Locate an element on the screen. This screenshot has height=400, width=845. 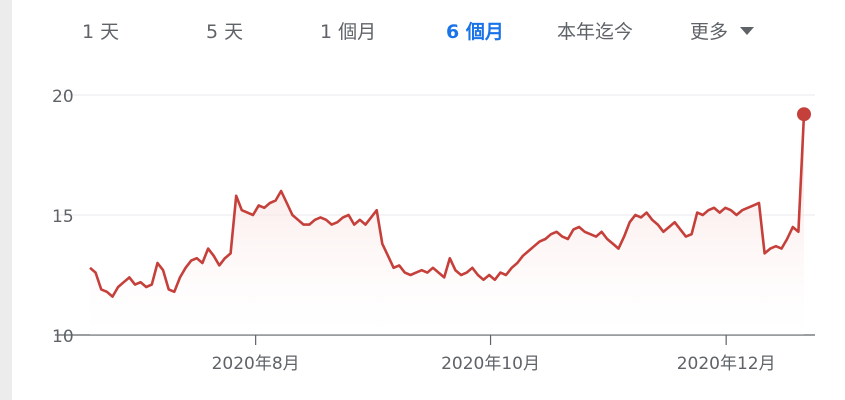
left-edge-bar is located at coordinates (6, 200).